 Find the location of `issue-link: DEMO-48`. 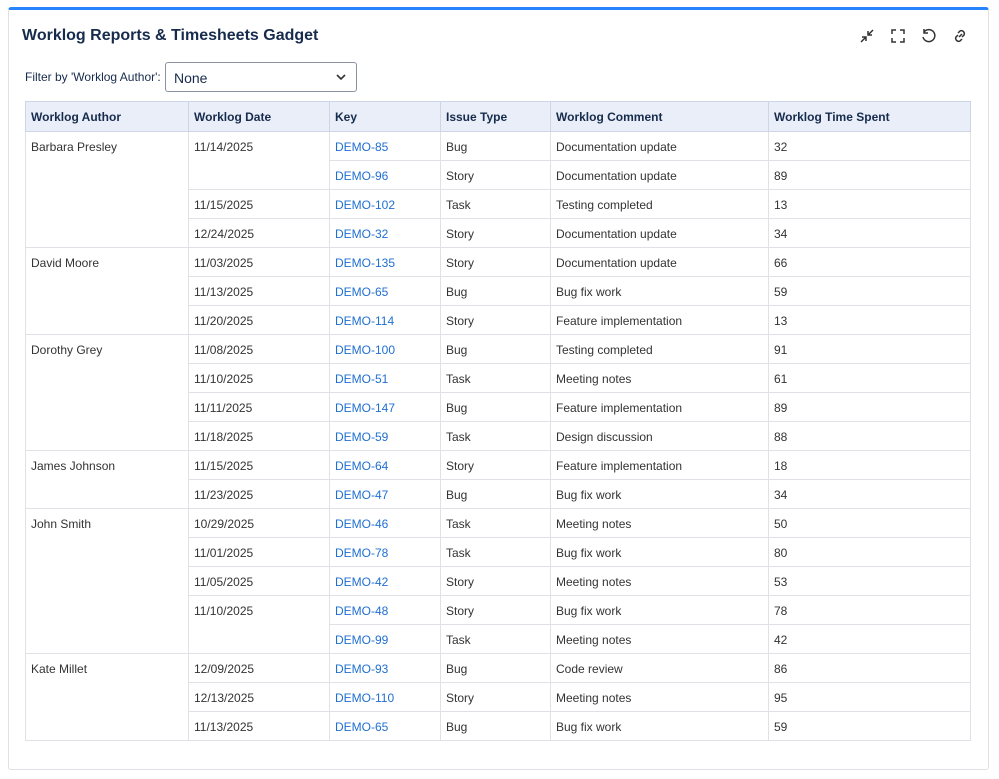

issue-link: DEMO-48 is located at coordinates (362, 611).